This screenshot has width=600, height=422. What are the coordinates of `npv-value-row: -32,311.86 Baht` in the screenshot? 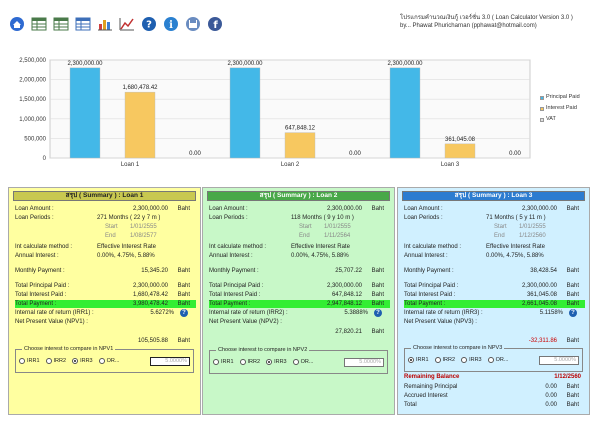 It's located at (494, 341).